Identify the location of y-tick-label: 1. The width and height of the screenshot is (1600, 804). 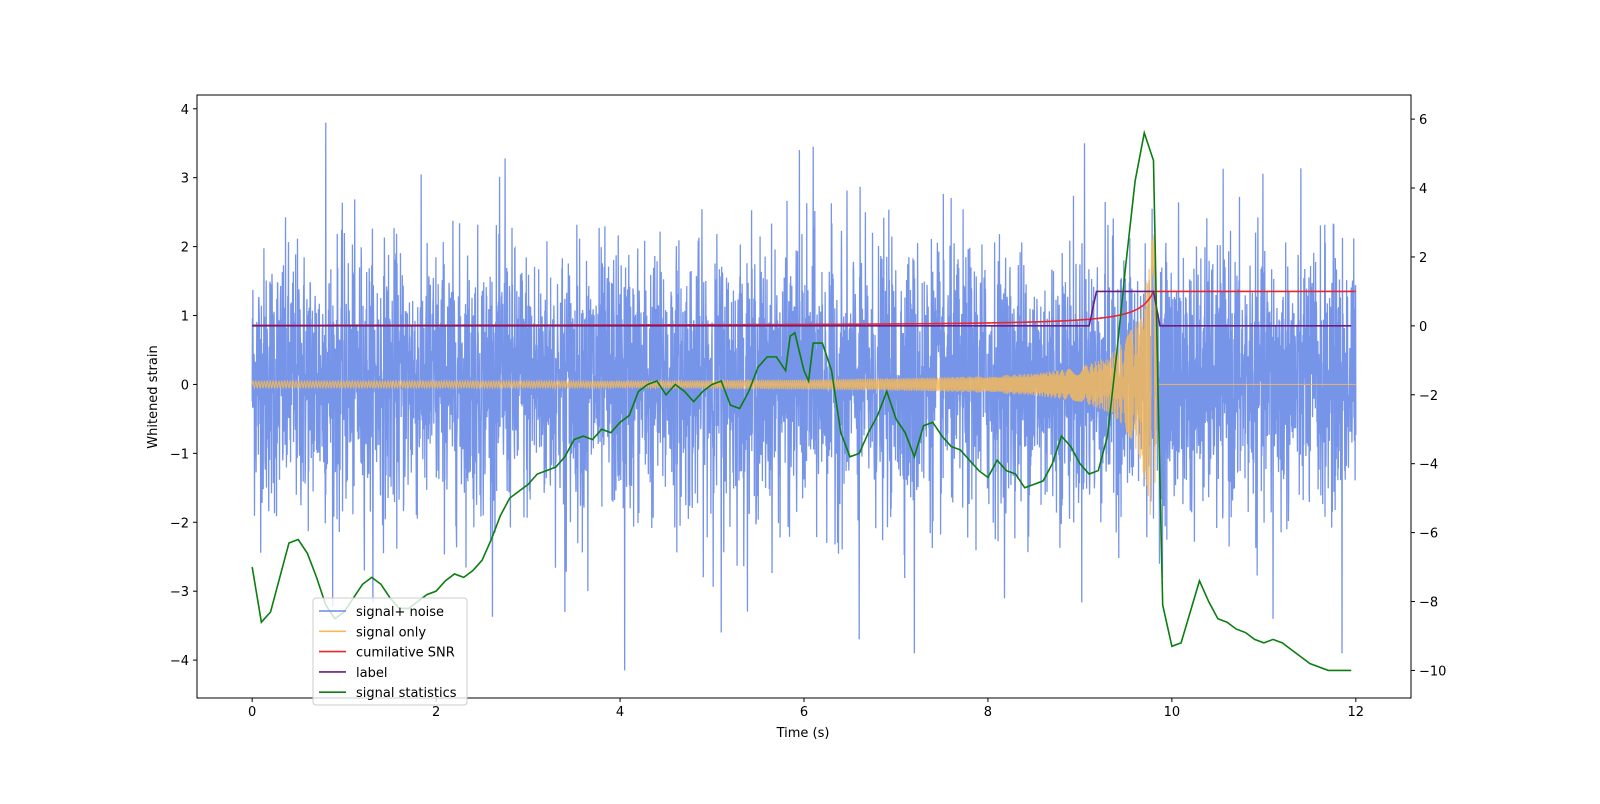
(185, 317).